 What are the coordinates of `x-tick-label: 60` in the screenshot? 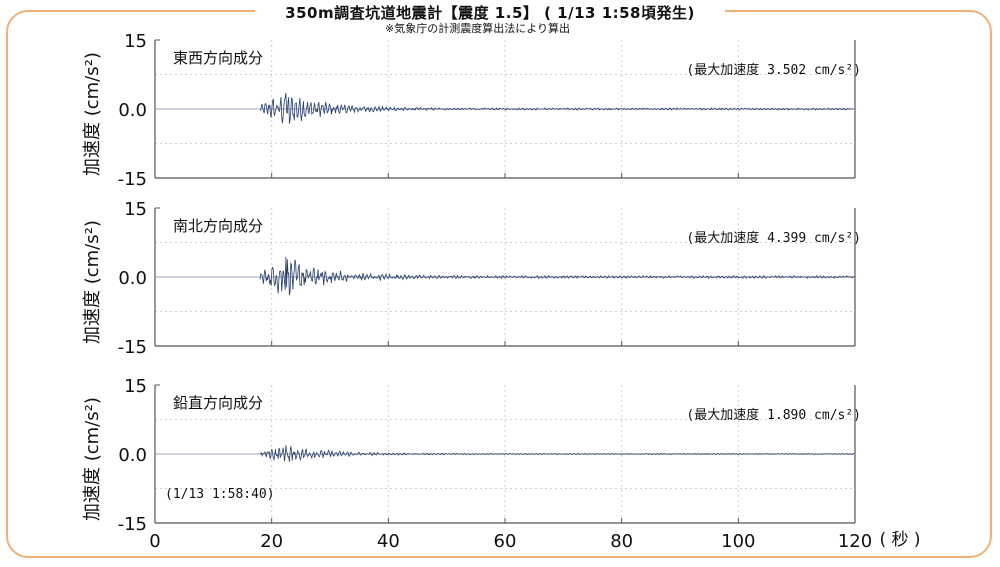 It's located at (505, 541).